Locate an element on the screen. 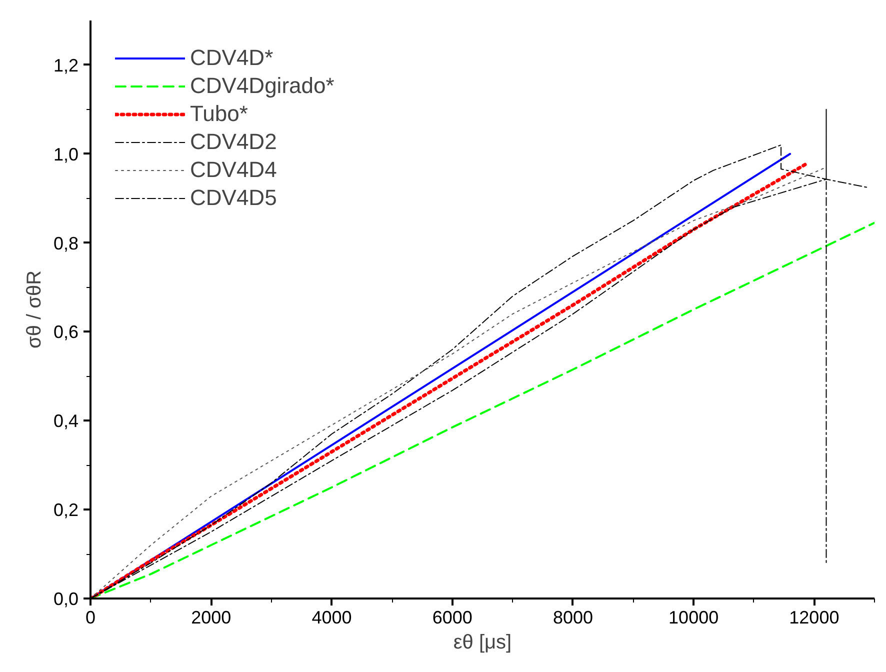 This screenshot has width=886, height=672. legend-label: Tubo* is located at coordinates (219, 114).